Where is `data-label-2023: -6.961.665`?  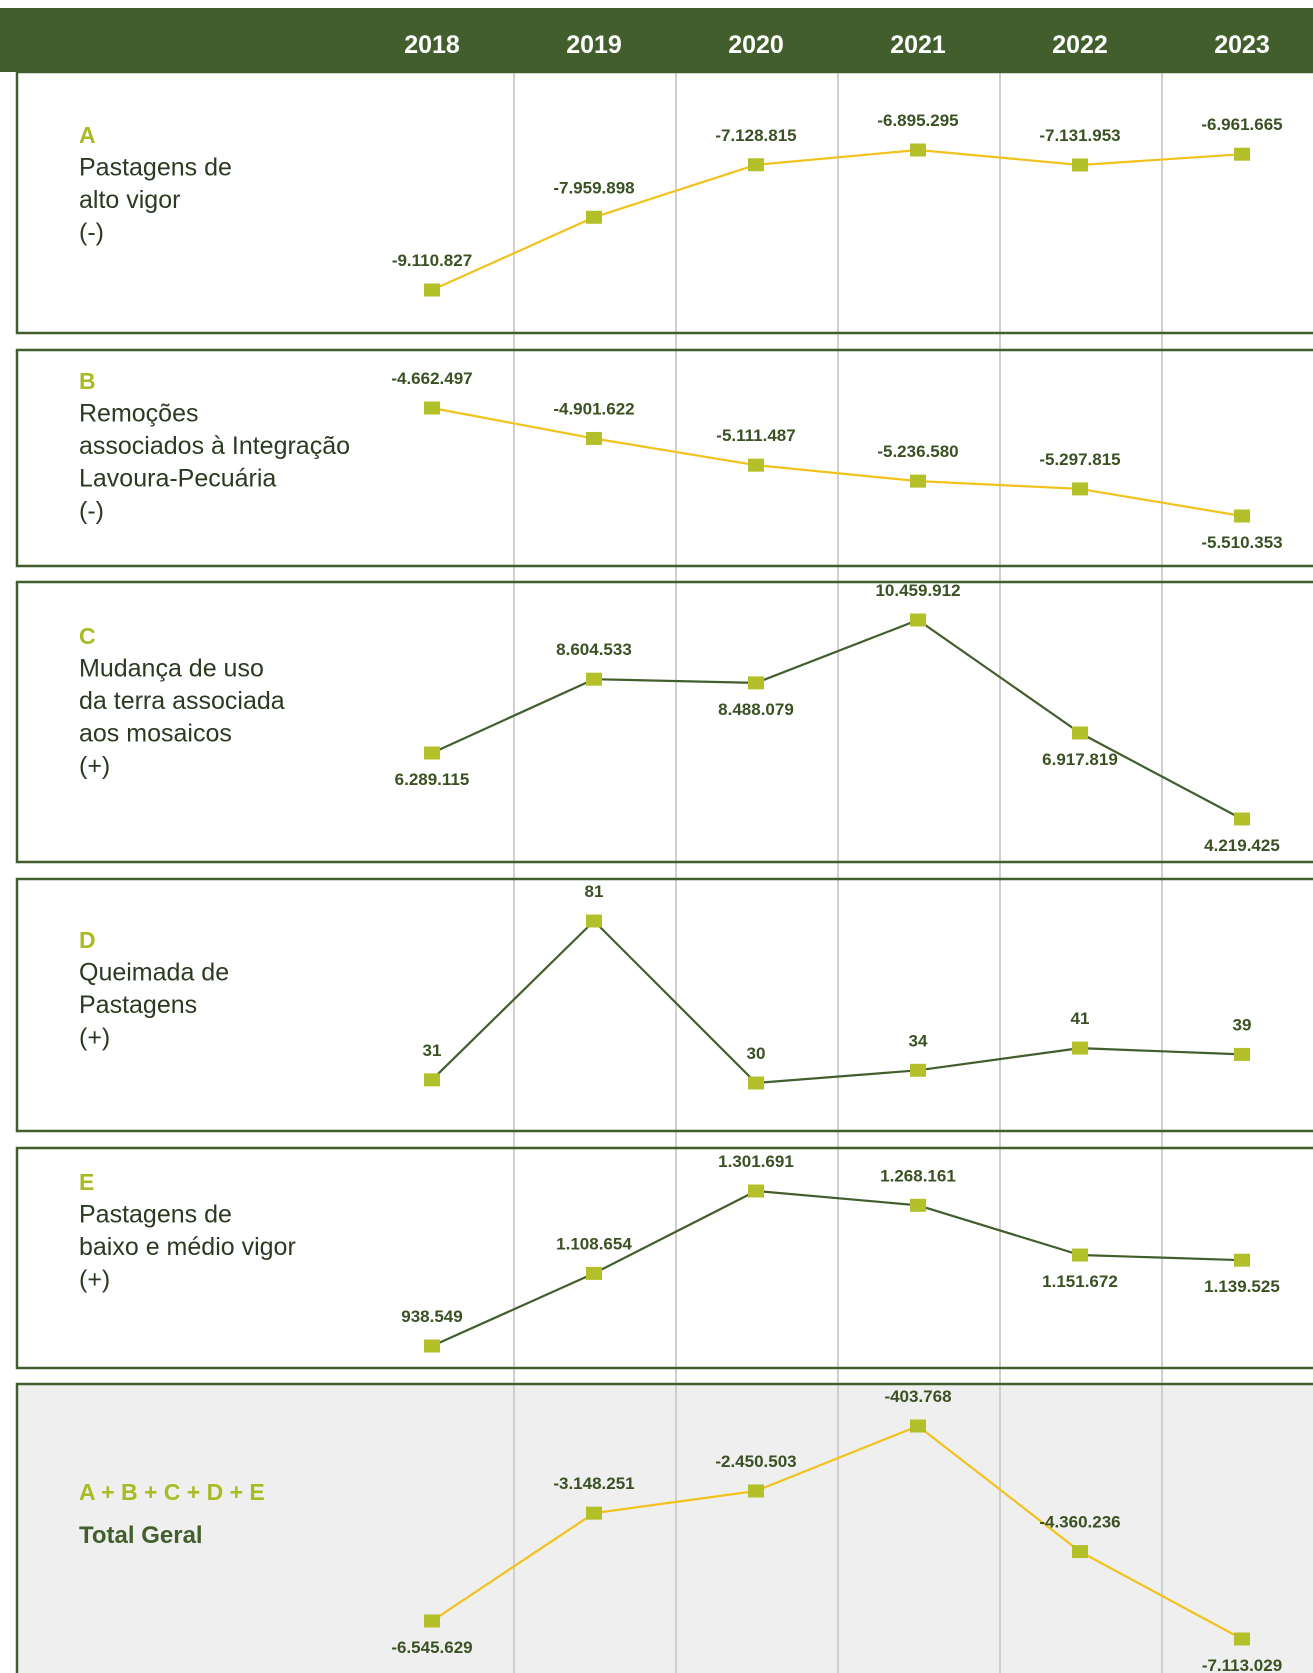 data-label-2023: -6.961.665 is located at coordinates (1241, 124).